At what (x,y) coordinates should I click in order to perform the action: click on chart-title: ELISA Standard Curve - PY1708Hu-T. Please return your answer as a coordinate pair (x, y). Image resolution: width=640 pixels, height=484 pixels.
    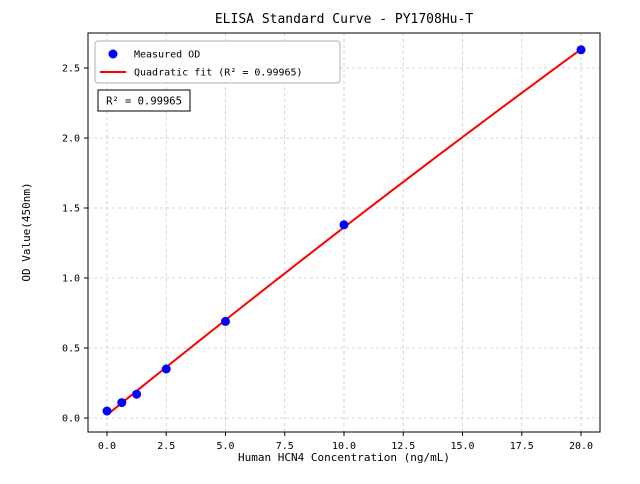
    Looking at the image, I should click on (344, 19).